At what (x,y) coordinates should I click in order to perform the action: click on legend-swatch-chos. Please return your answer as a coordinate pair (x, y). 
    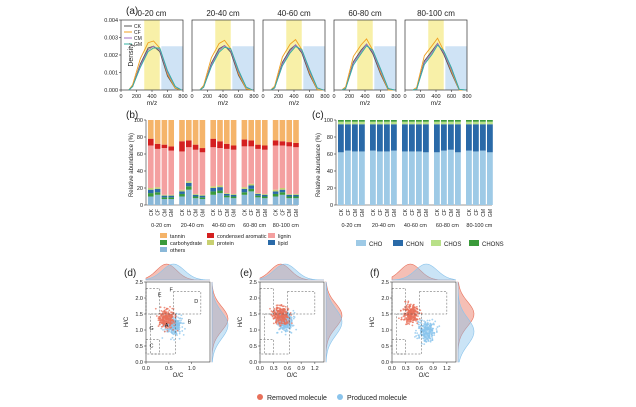
    Looking at the image, I should click on (436, 243).